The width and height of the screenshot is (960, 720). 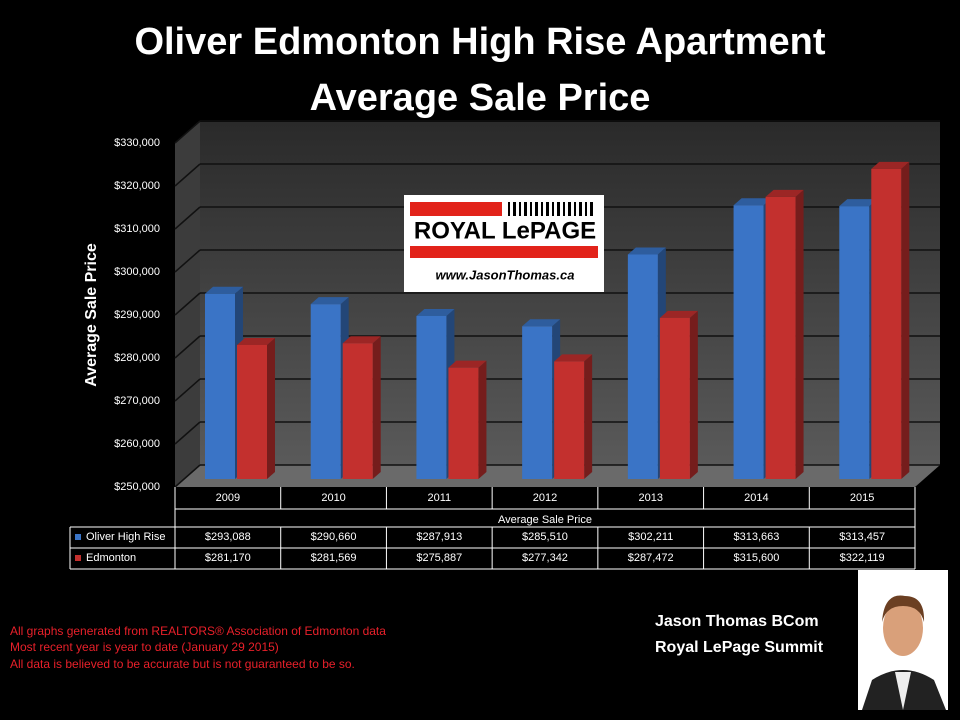 What do you see at coordinates (439, 498) in the screenshot?
I see `x-tick-label: 2011` at bounding box center [439, 498].